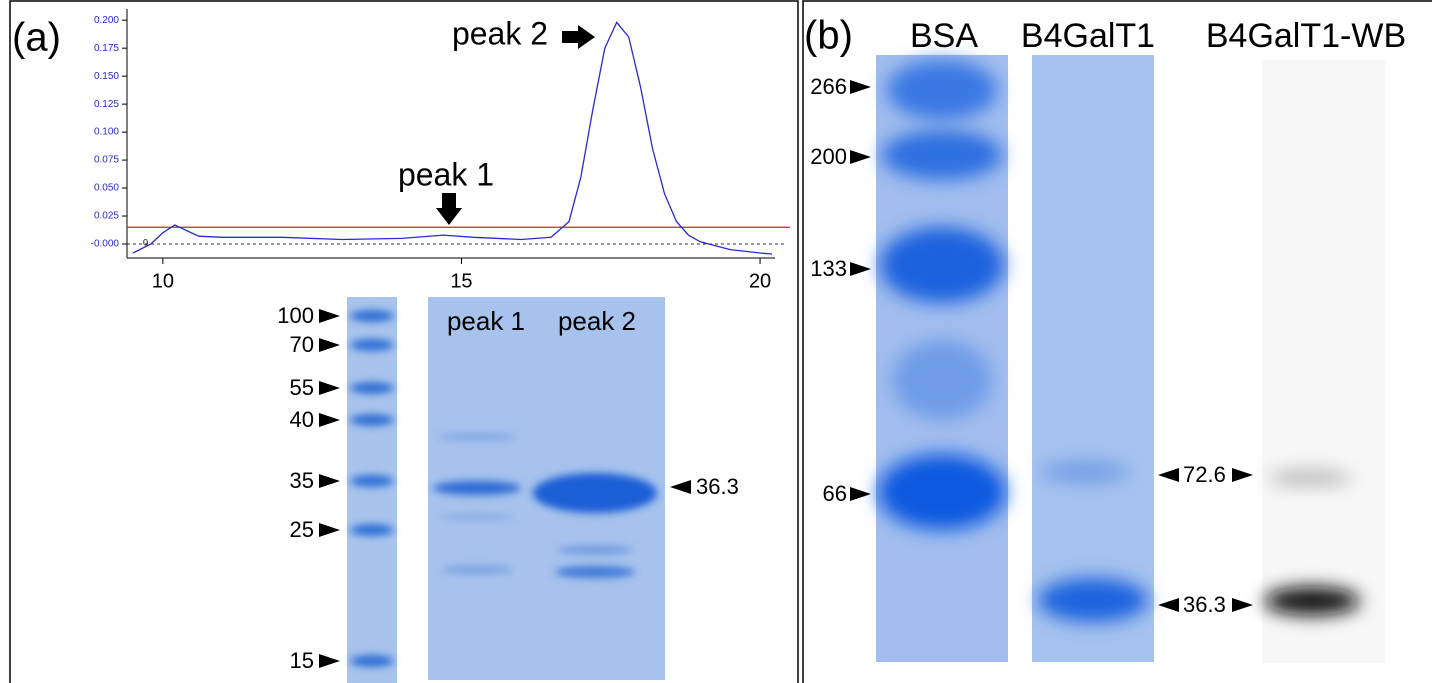 The image size is (1432, 683). Describe the element at coordinates (302, 529) in the screenshot. I see `marker-label: 25` at that location.